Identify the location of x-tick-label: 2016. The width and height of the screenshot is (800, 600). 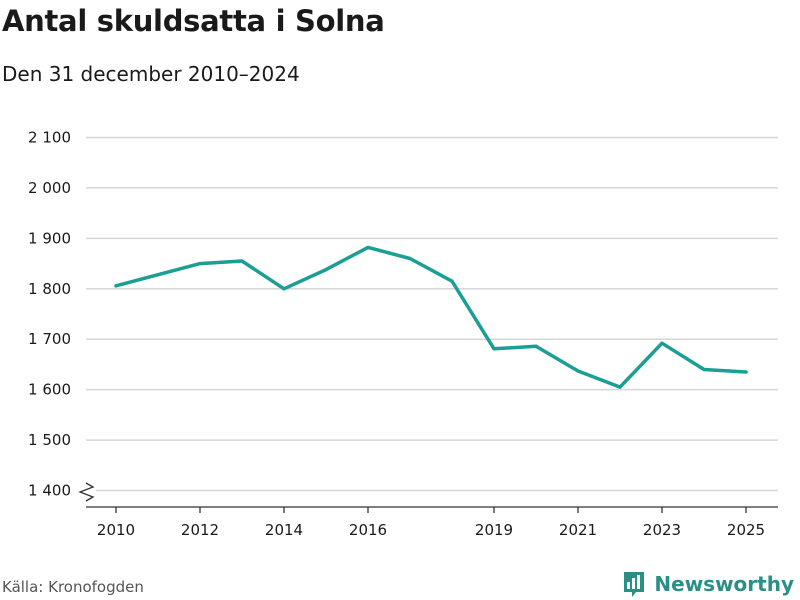
(368, 530).